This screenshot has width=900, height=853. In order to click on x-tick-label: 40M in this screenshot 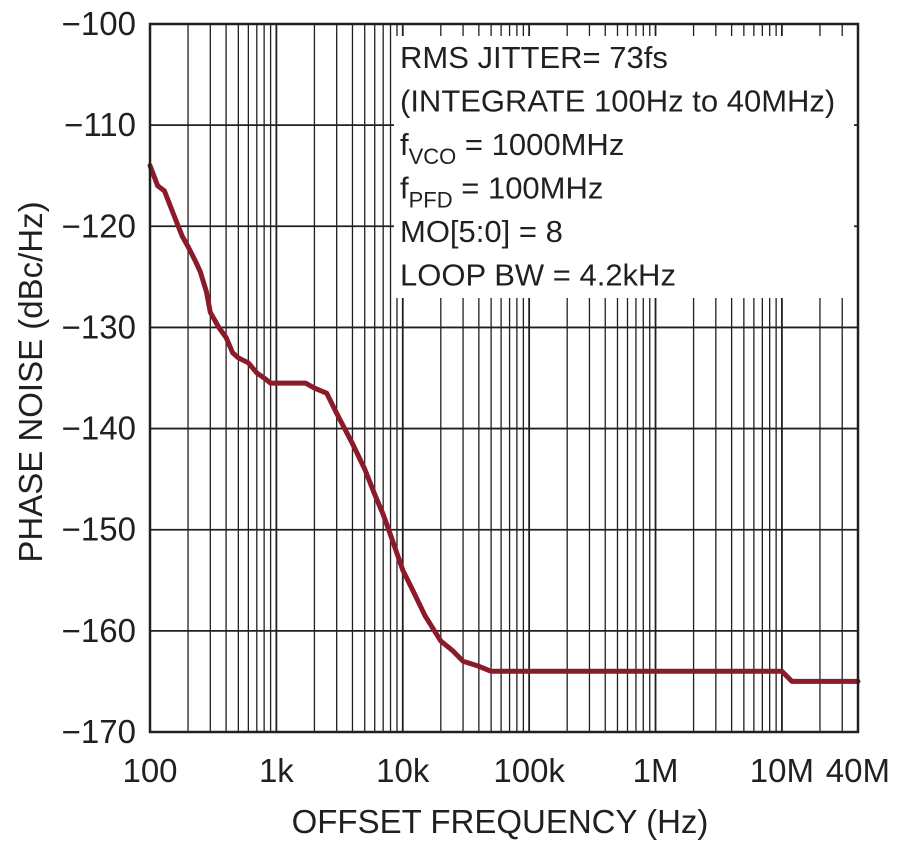, I will do `click(858, 770)`.